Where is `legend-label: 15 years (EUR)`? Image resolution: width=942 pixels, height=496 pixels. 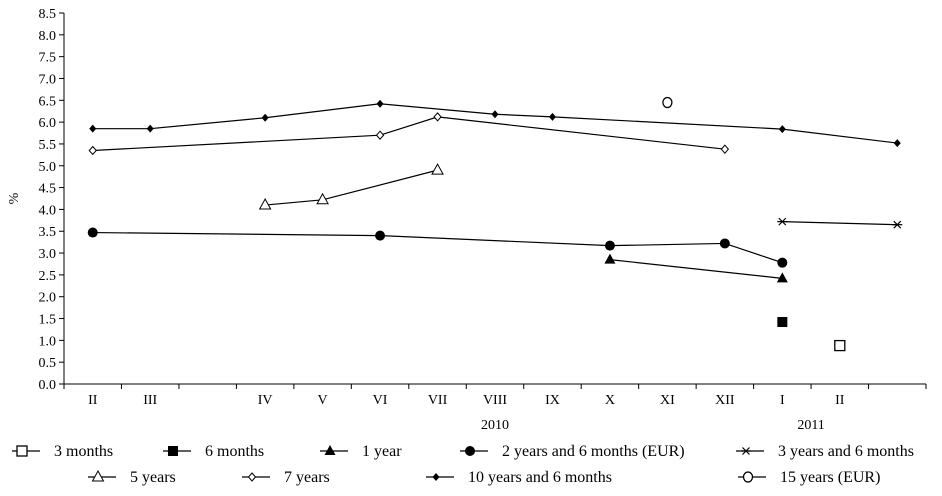 legend-label: 15 years (EUR) is located at coordinates (830, 477).